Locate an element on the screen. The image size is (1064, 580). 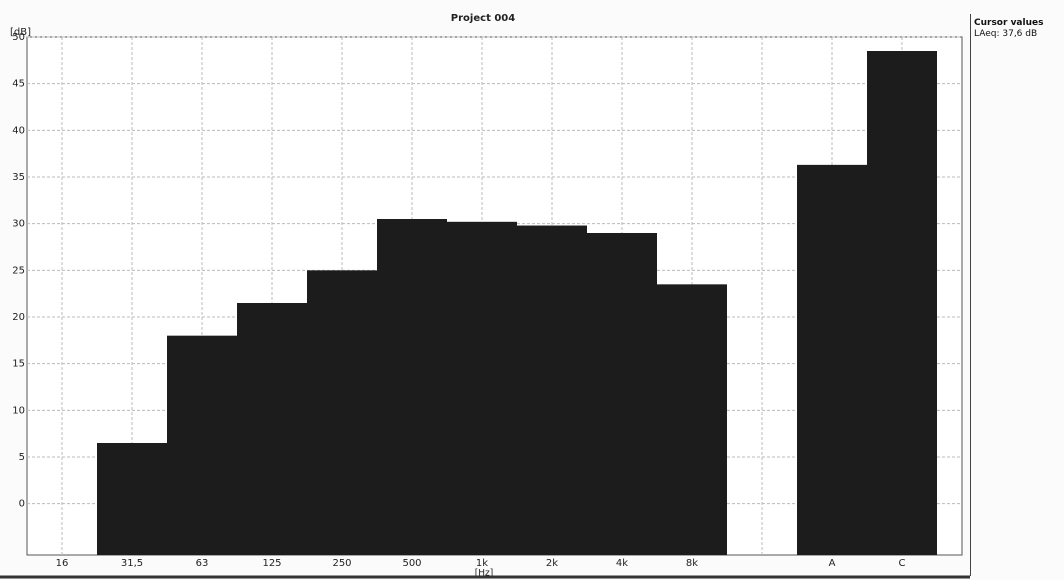
y-tick-label: 35 is located at coordinates (18, 177).